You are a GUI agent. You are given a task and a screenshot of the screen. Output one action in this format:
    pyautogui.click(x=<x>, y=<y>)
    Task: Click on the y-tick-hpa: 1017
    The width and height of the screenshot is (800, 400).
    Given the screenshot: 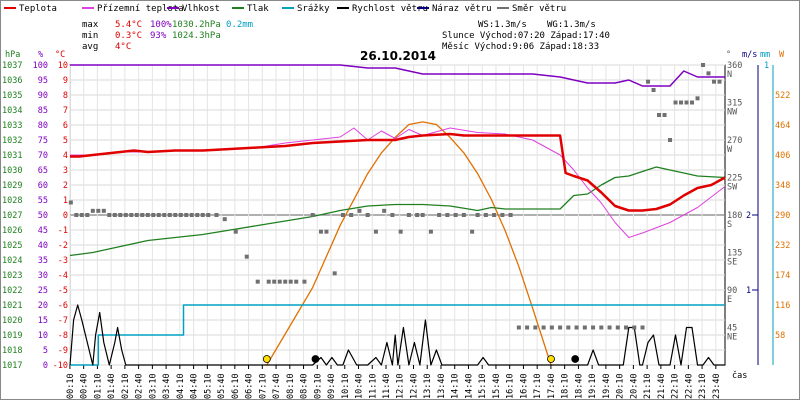 What is the action you would take?
    pyautogui.click(x=12, y=366)
    